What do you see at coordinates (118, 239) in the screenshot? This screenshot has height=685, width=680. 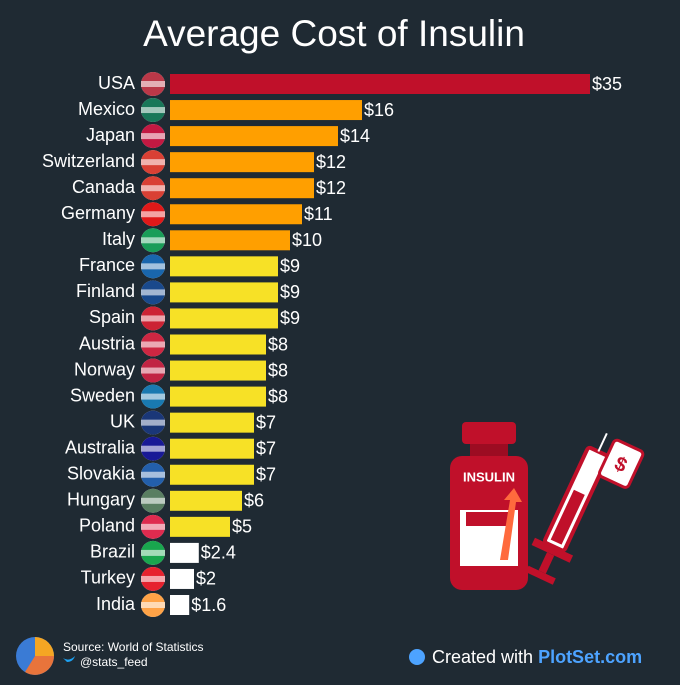 I see `category-label: Italy` at bounding box center [118, 239].